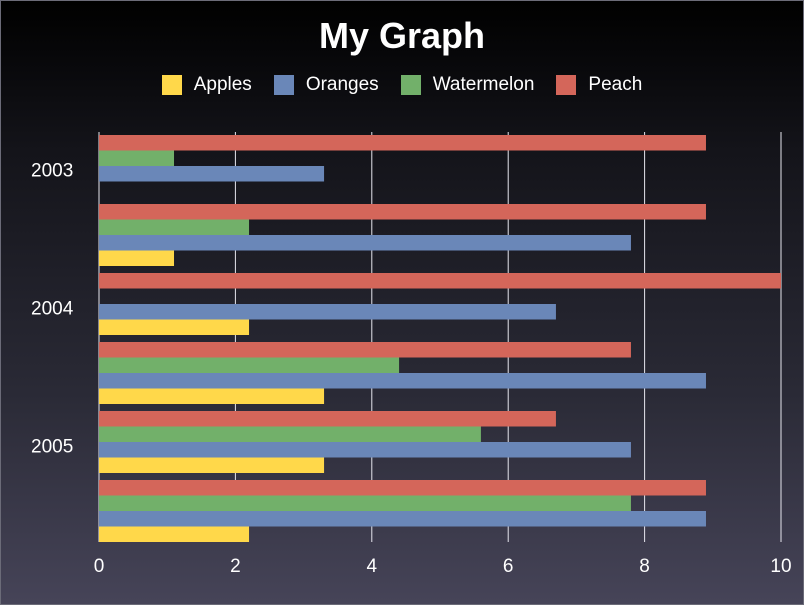  I want to click on x-tick-label: 6, so click(508, 566).